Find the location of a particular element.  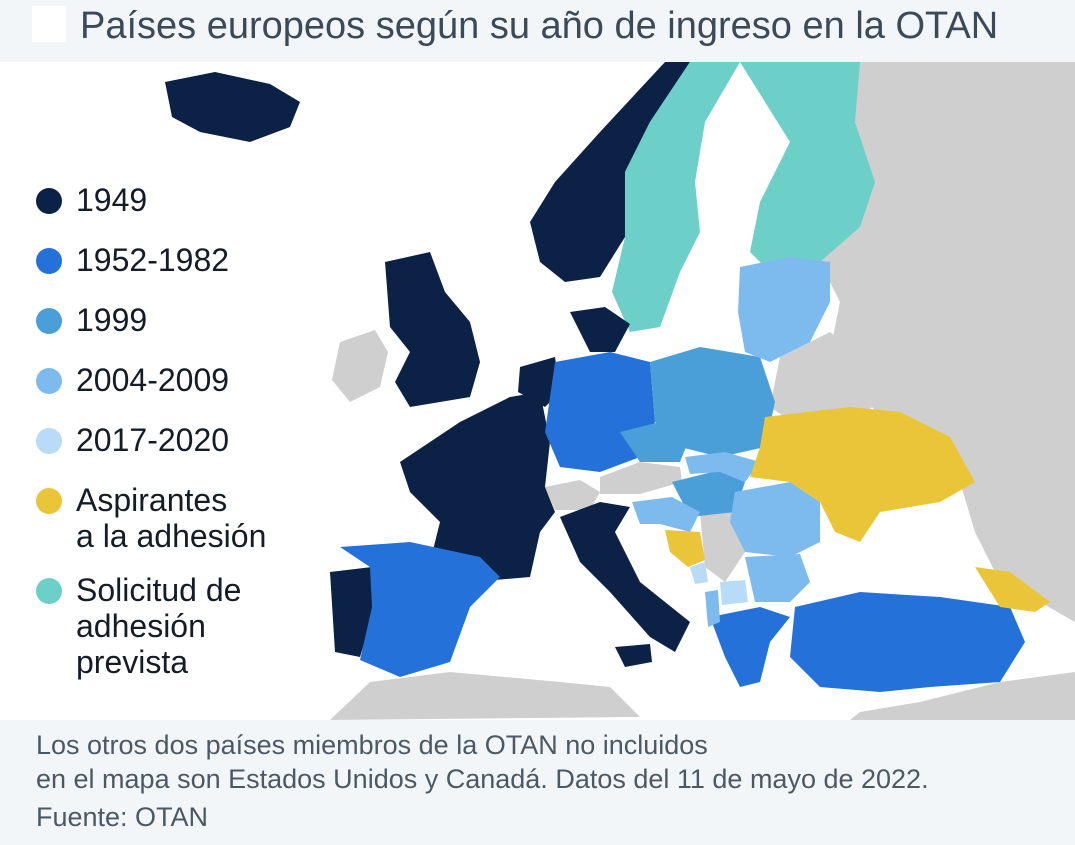

legend-label: 1949 is located at coordinates (112, 200).